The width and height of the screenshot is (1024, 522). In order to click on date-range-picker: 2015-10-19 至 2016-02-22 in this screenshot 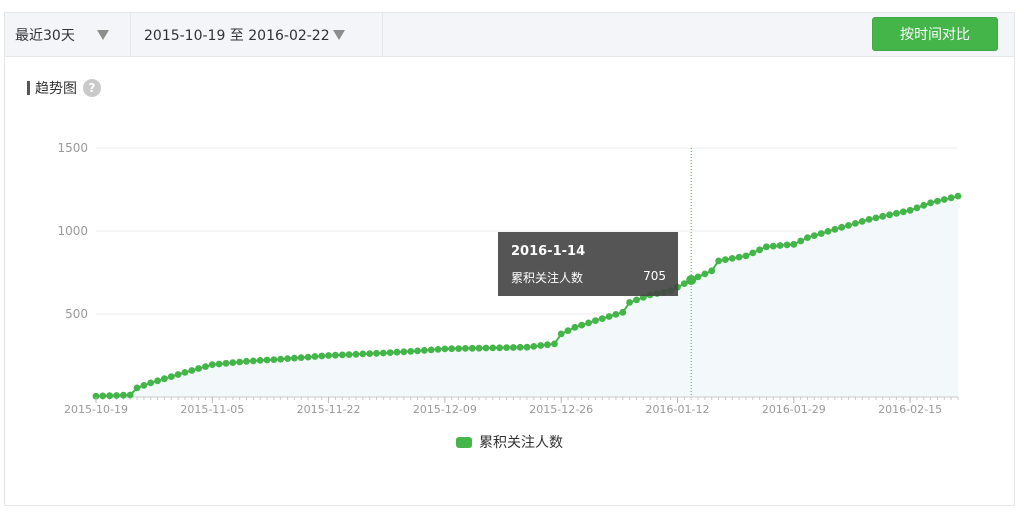, I will do `click(257, 34)`.